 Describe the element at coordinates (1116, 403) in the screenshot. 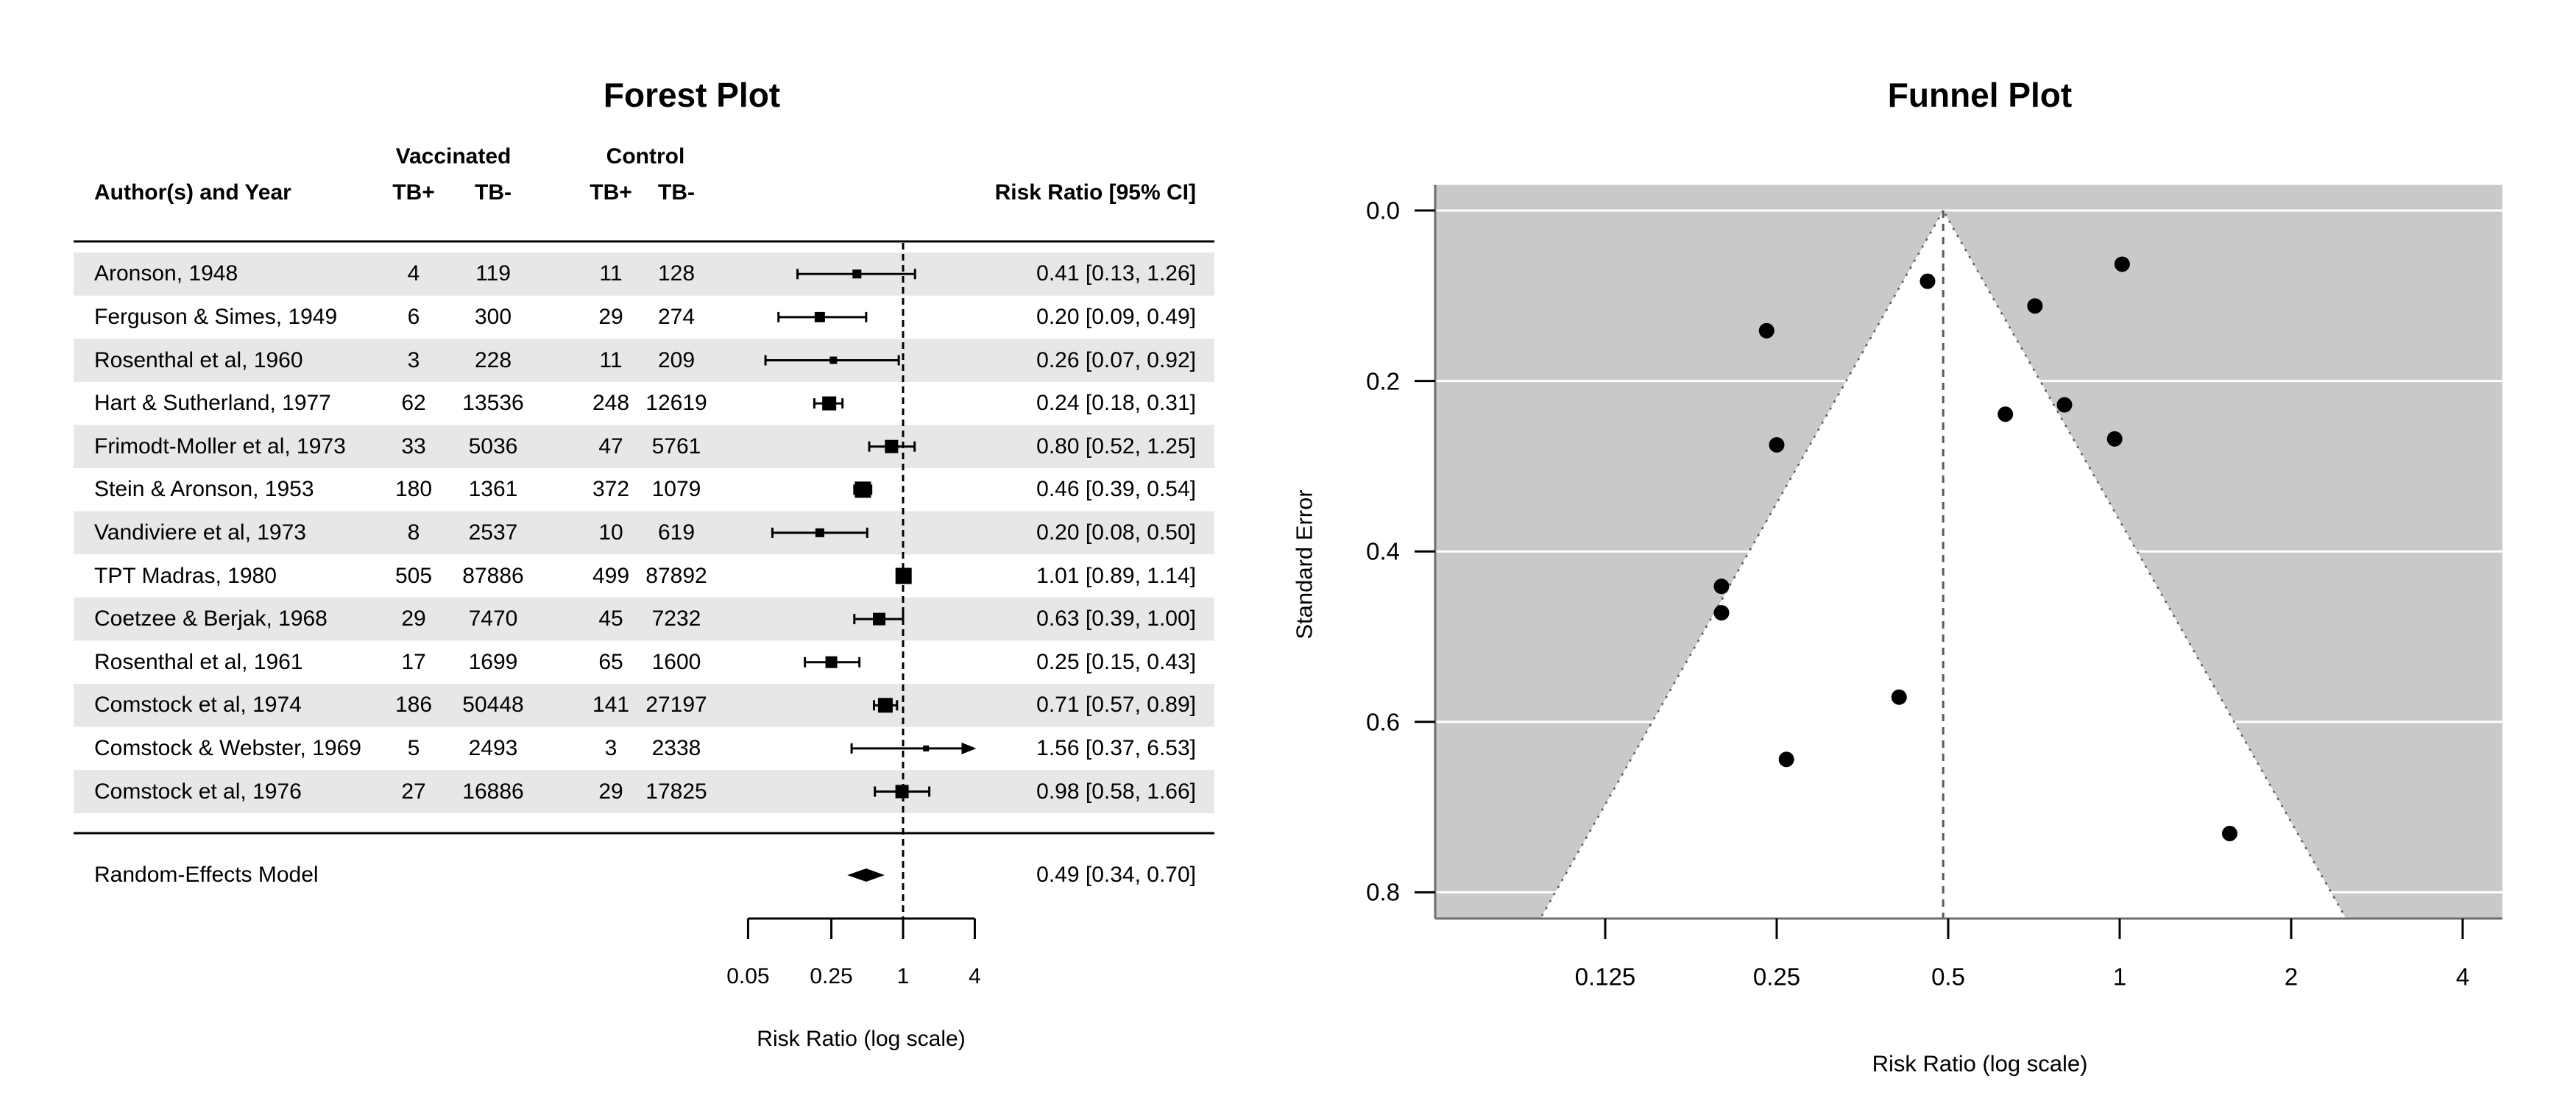

I see `study-ci-label: 0.24 [0.18, 0.31]` at that location.